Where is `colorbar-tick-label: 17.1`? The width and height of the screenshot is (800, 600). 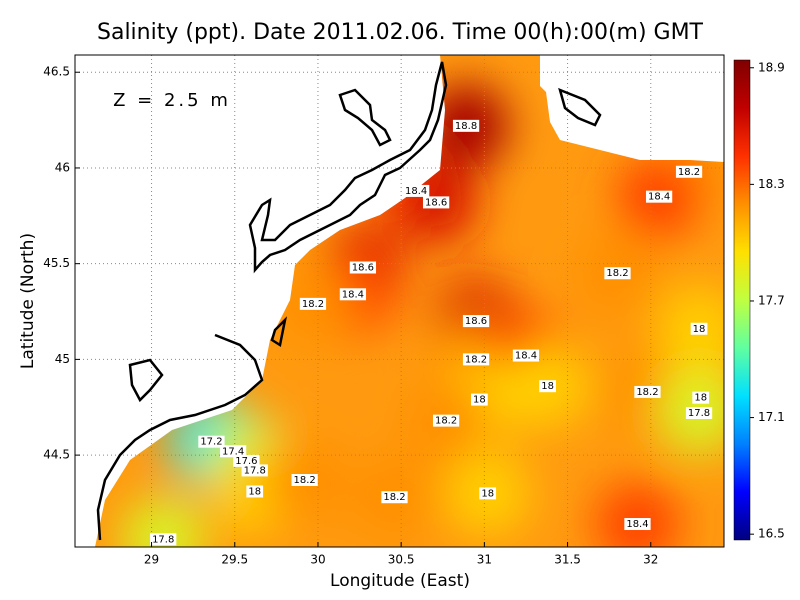
colorbar-tick-label: 17.1 is located at coordinates (771, 417).